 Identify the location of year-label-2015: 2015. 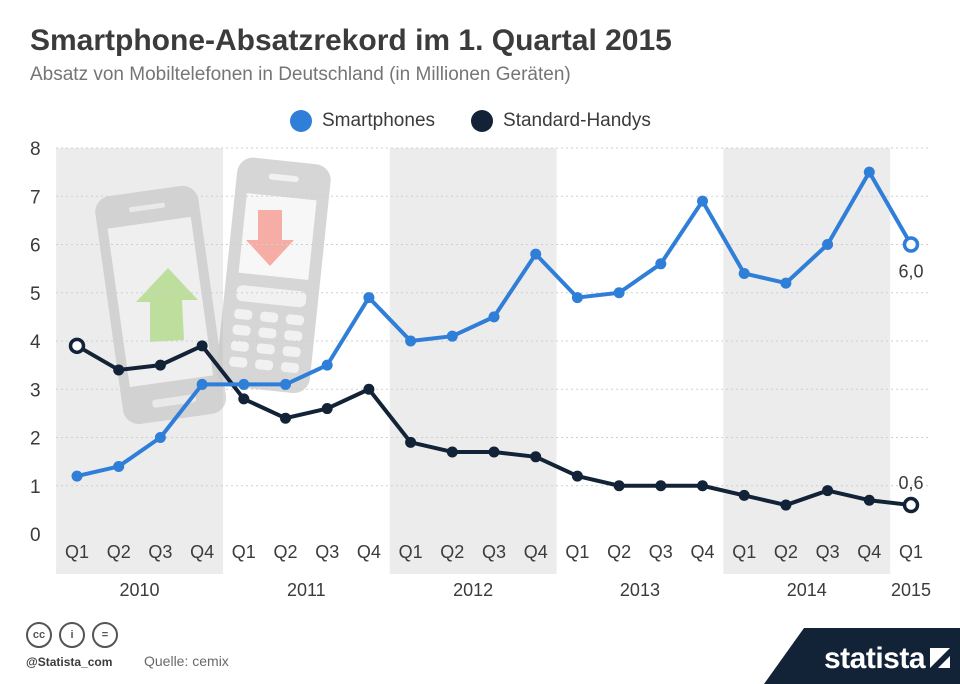
(911, 590).